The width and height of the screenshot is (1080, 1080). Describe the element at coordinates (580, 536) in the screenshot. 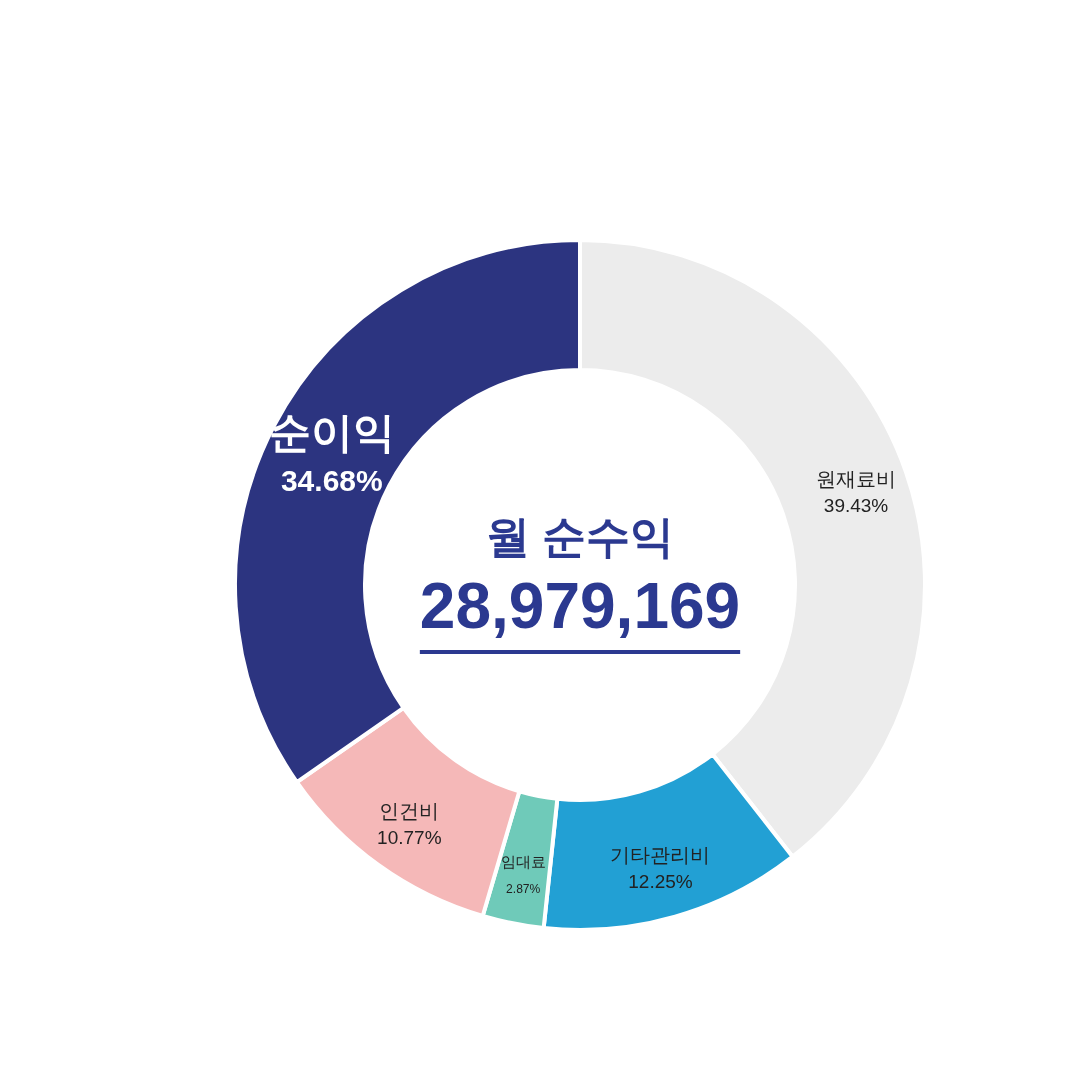

I see `annotation: 월 순수익` at that location.